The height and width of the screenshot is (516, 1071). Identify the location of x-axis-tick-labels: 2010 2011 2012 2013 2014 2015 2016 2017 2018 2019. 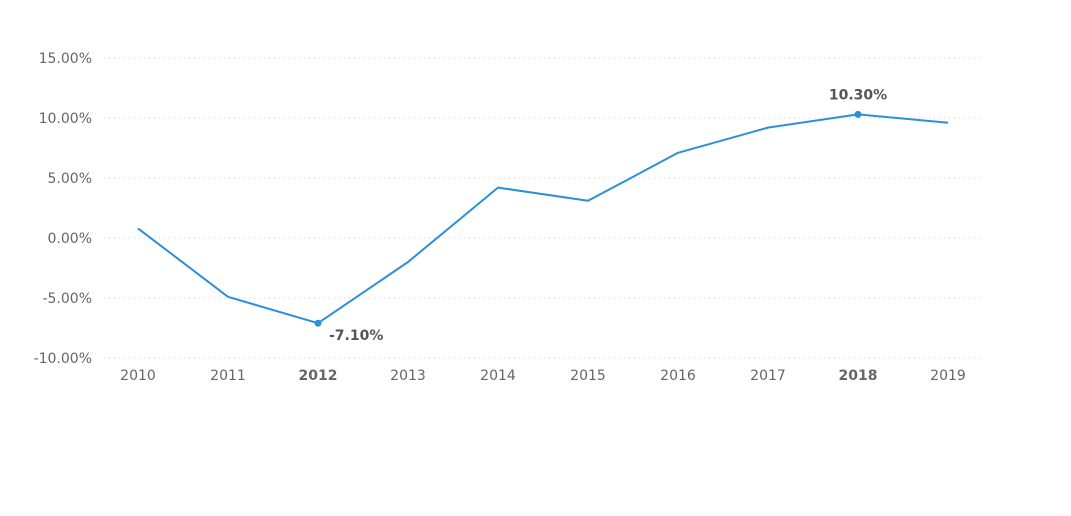
(543, 376).